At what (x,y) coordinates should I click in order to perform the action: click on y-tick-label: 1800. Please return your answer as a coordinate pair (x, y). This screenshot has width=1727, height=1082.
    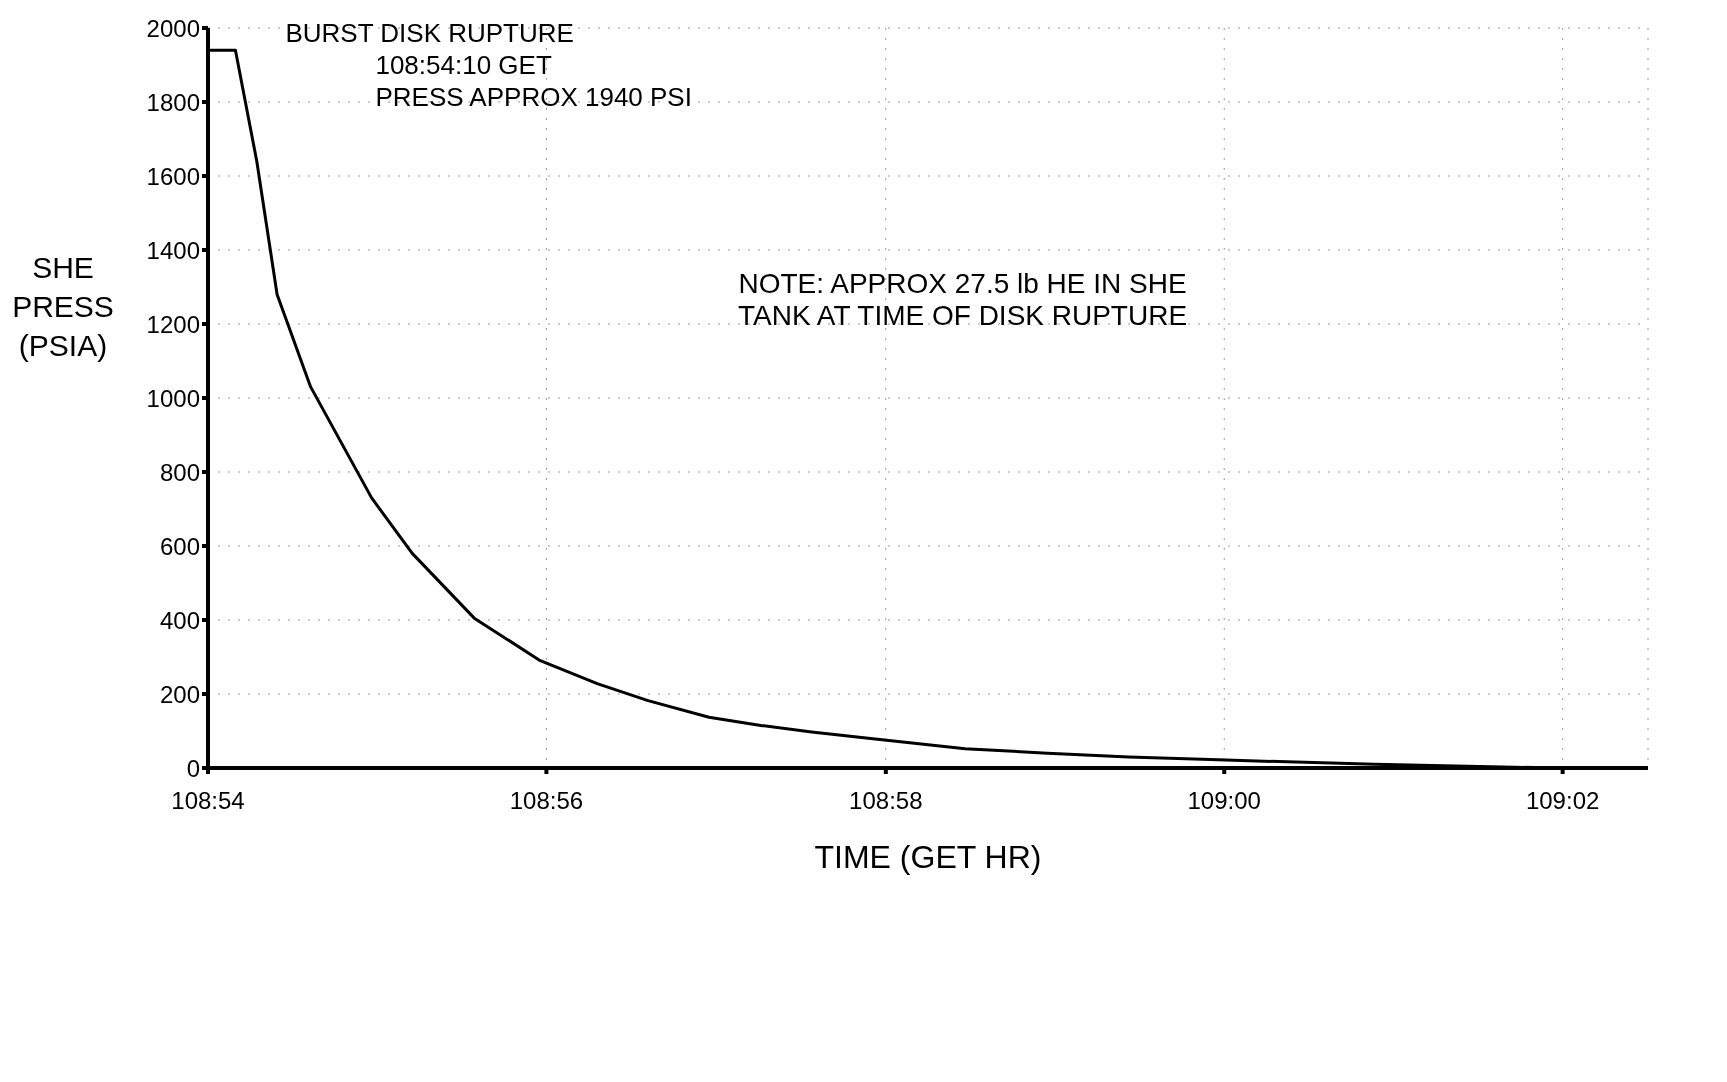
    Looking at the image, I should click on (173, 102).